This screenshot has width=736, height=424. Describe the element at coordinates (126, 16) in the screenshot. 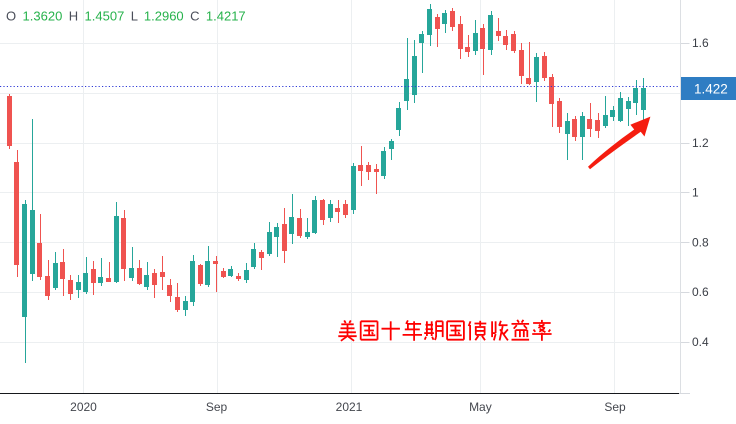

I see `svg-text:O 1.3620 H 1.4507 L 1.2960 C 1: O 1.3620 H 1.4507 L 1.2960 C 1.4217` at that location.